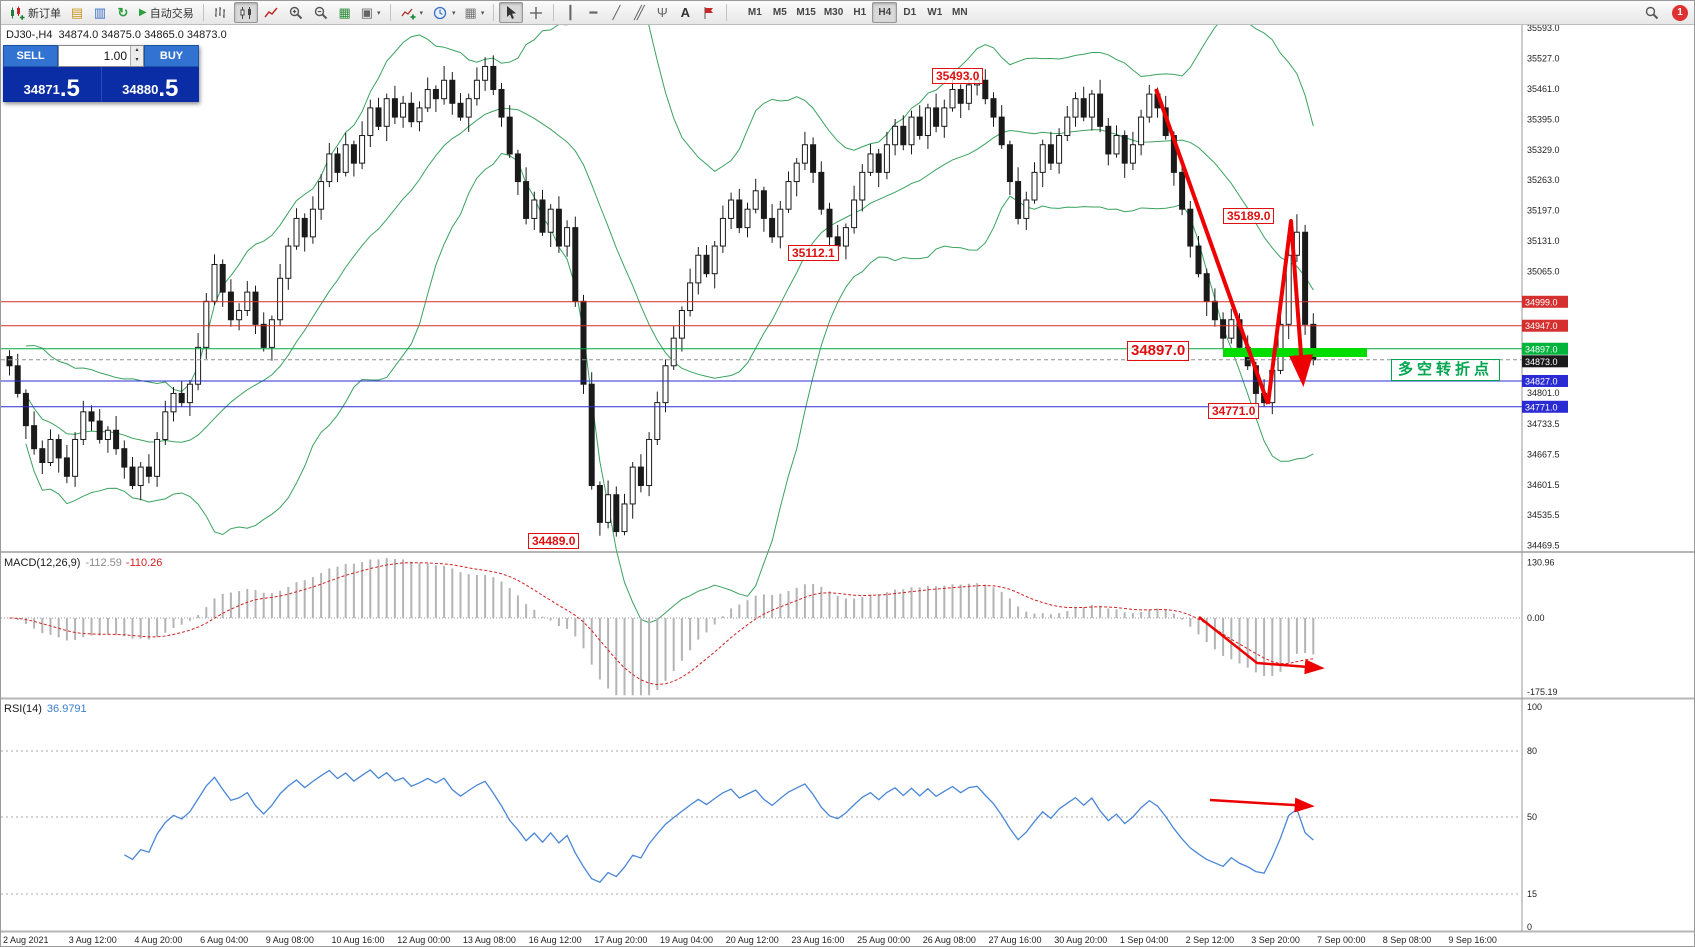  Describe the element at coordinates (1543, 119) in the screenshot. I see `price-tick: 35395.0` at that location.